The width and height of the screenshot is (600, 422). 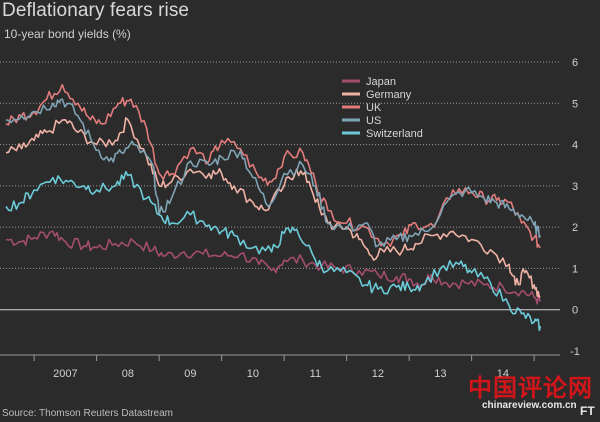 What do you see at coordinates (378, 374) in the screenshot?
I see `x-tick-label: 12` at bounding box center [378, 374].